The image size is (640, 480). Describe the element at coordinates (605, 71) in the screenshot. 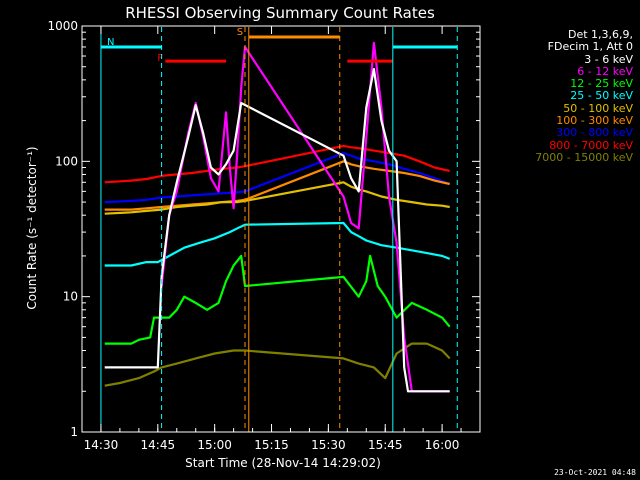

I see `legend-entry: 6 - 12 keV` at that location.